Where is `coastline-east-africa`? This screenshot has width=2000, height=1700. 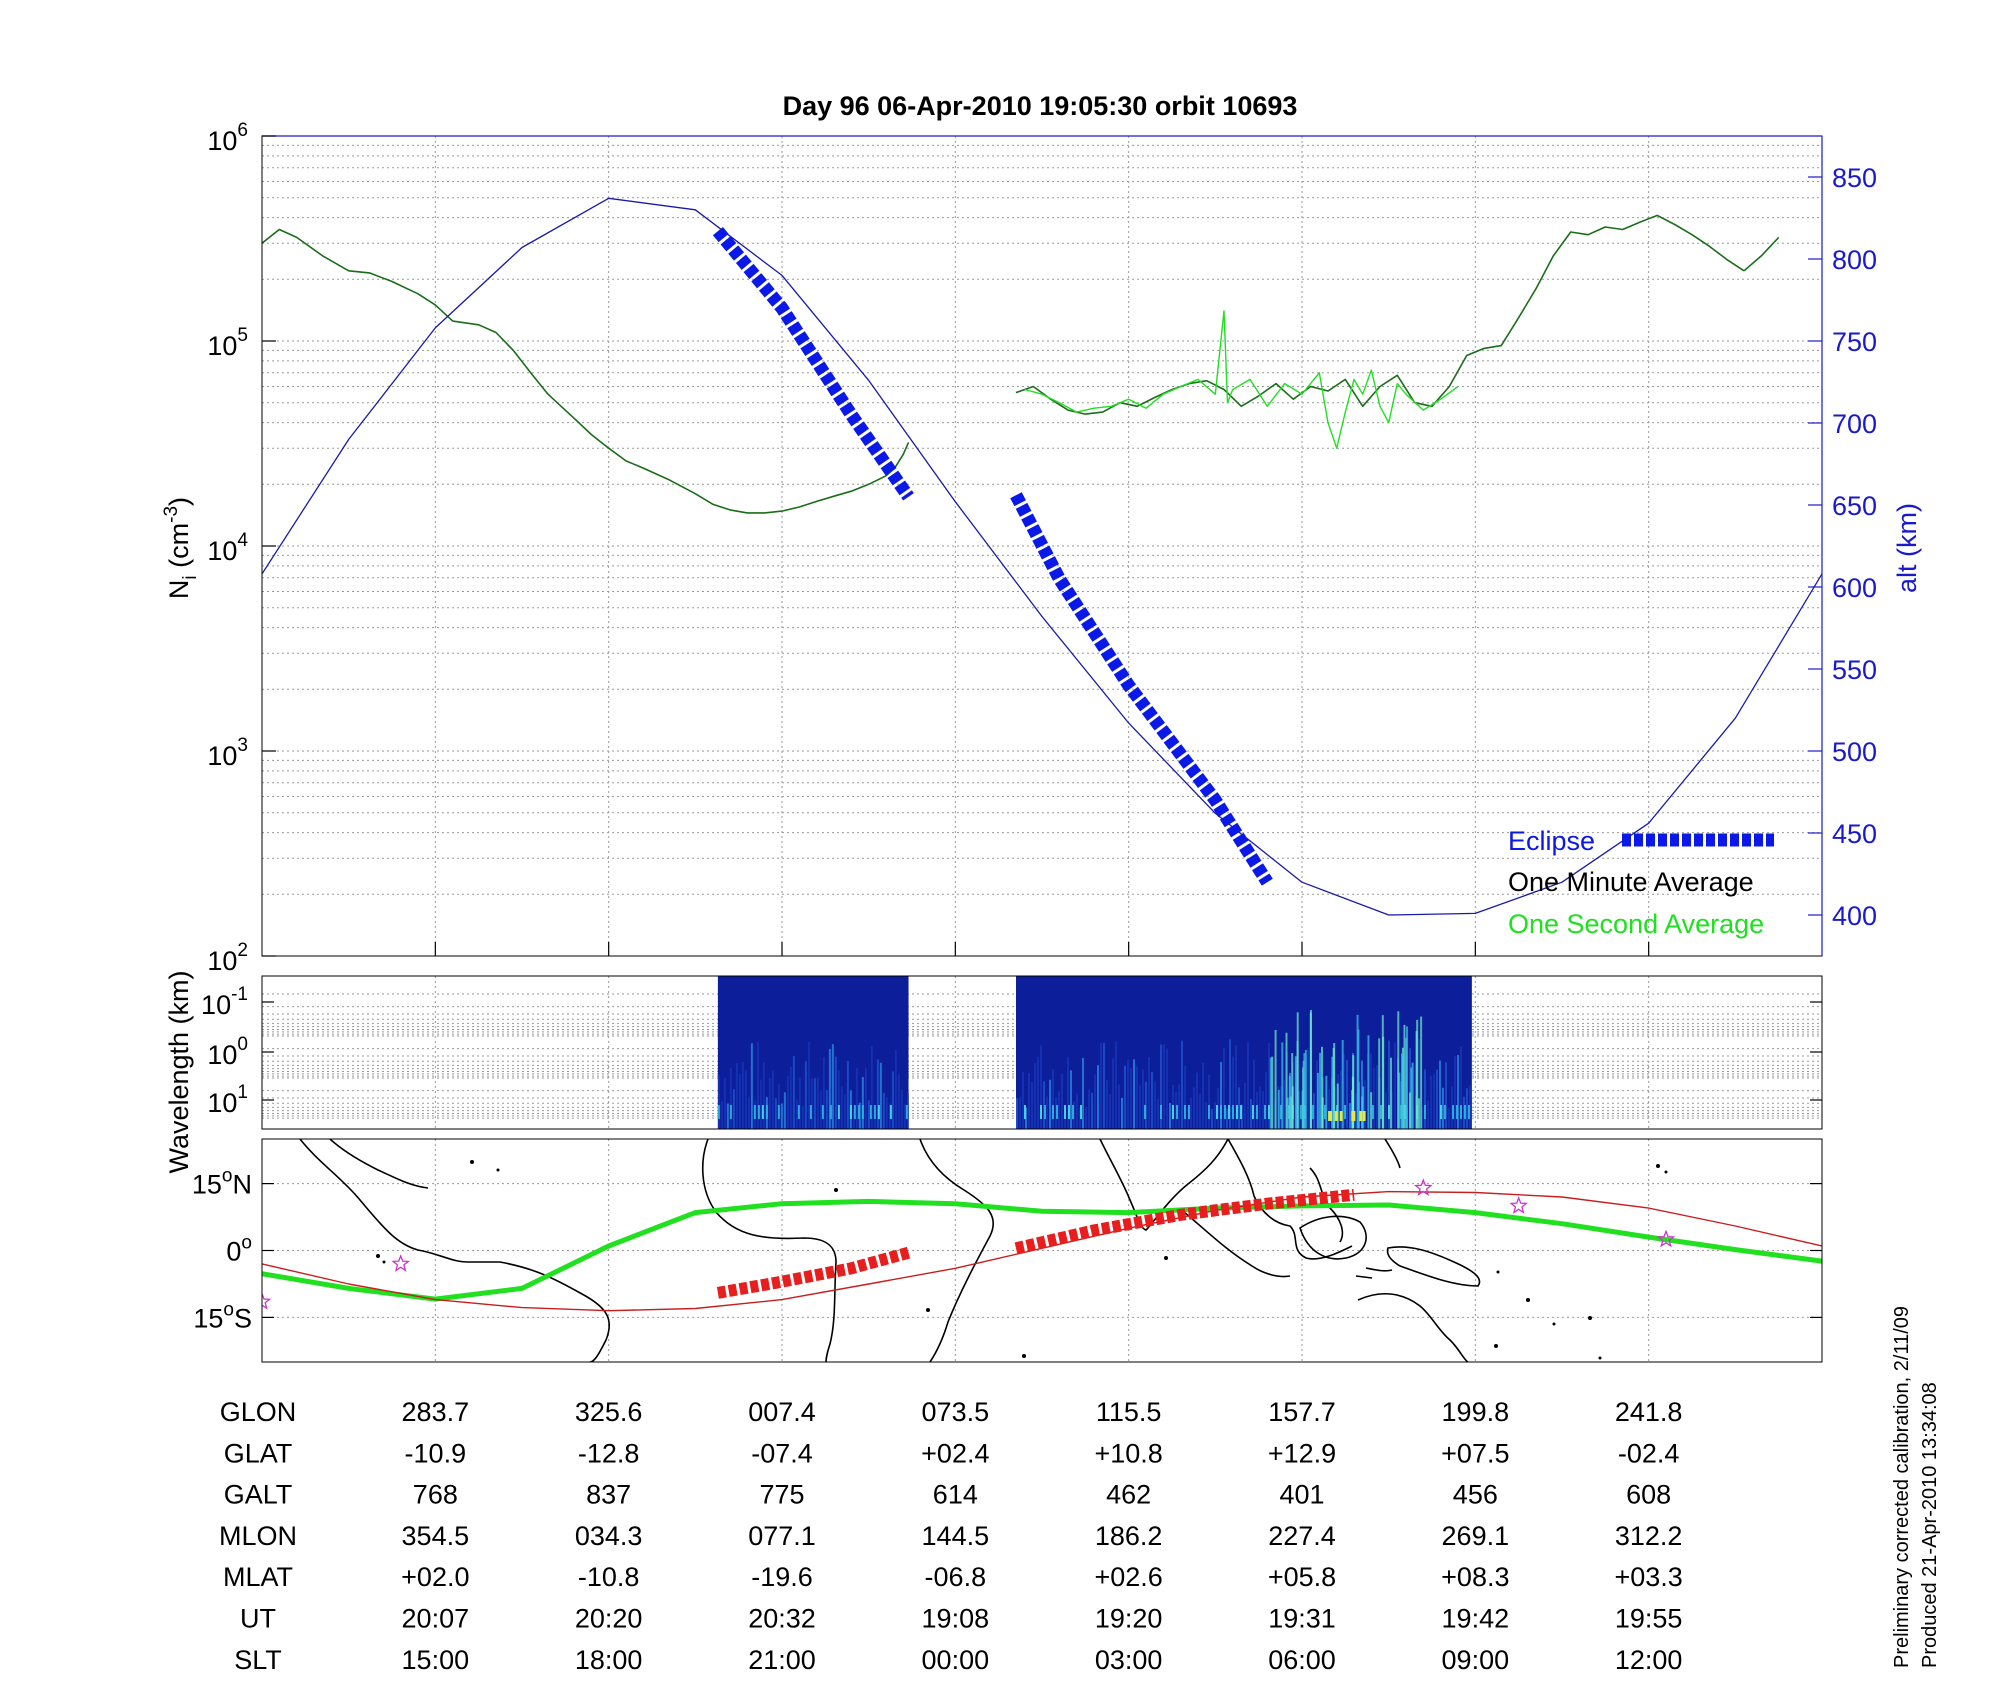
coastline-east-africa is located at coordinates (957, 1250).